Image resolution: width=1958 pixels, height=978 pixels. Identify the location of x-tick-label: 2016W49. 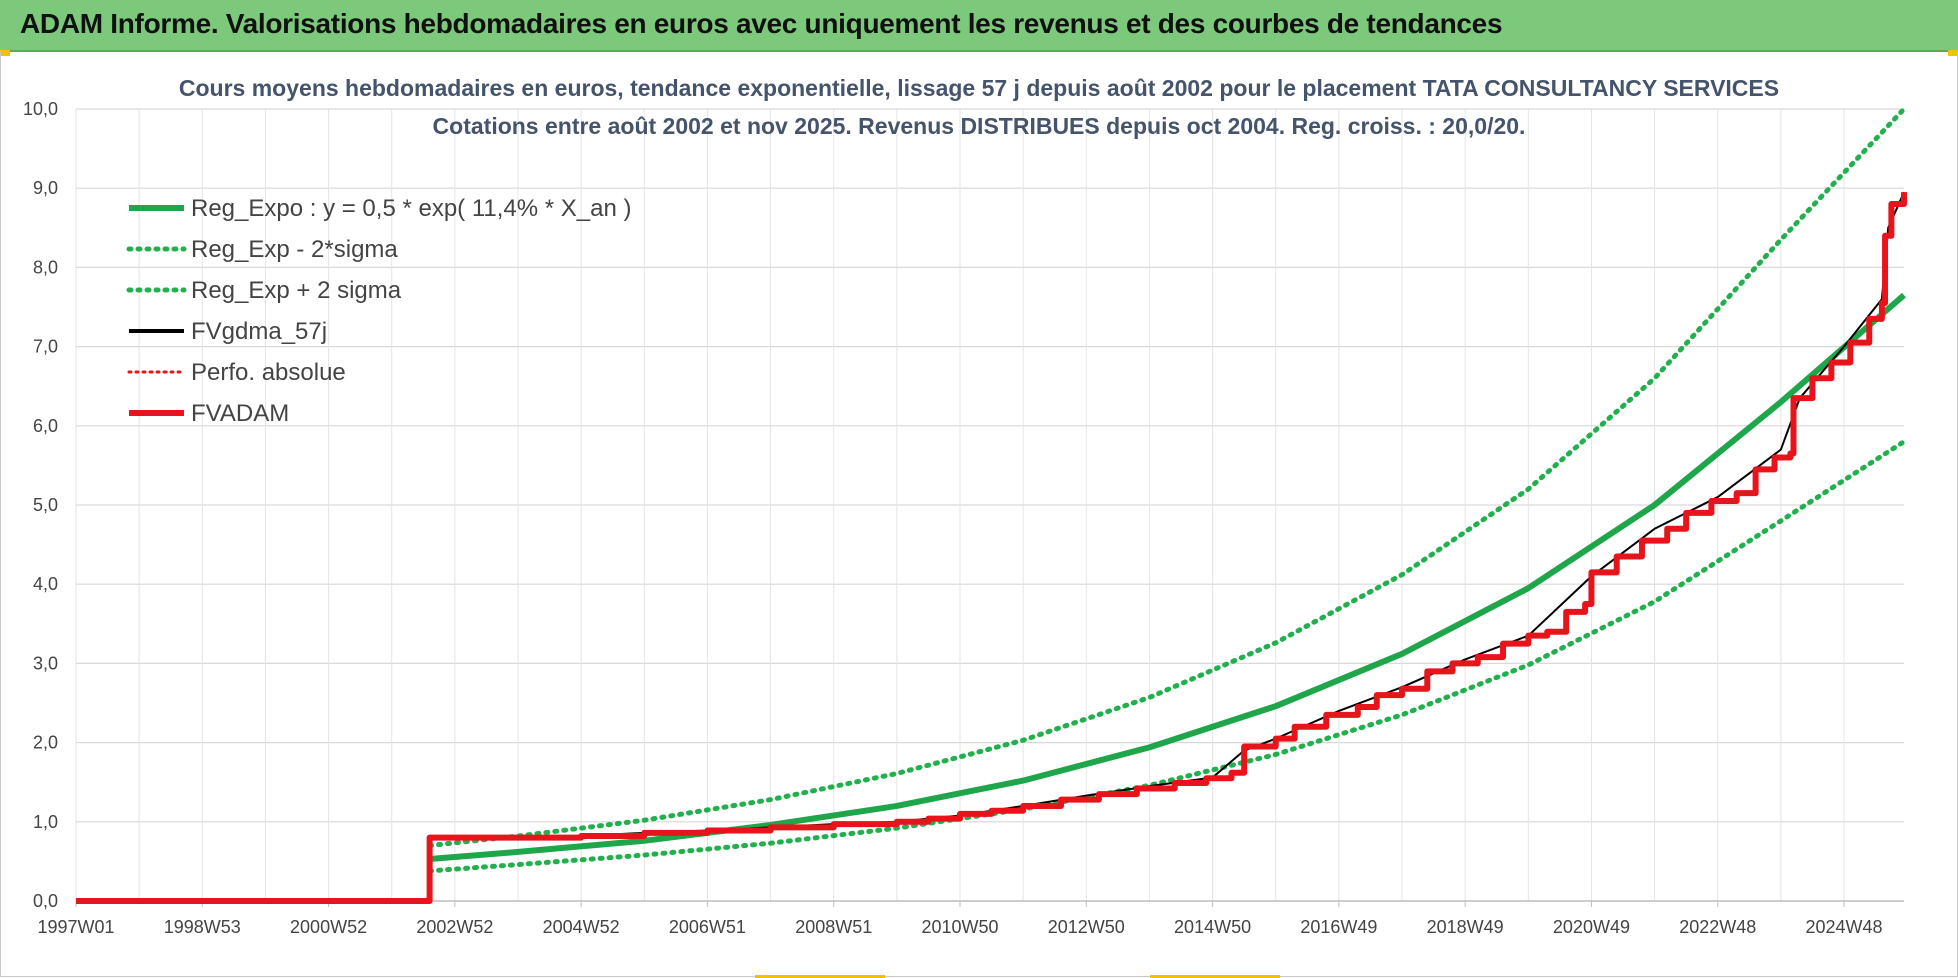
(1338, 927).